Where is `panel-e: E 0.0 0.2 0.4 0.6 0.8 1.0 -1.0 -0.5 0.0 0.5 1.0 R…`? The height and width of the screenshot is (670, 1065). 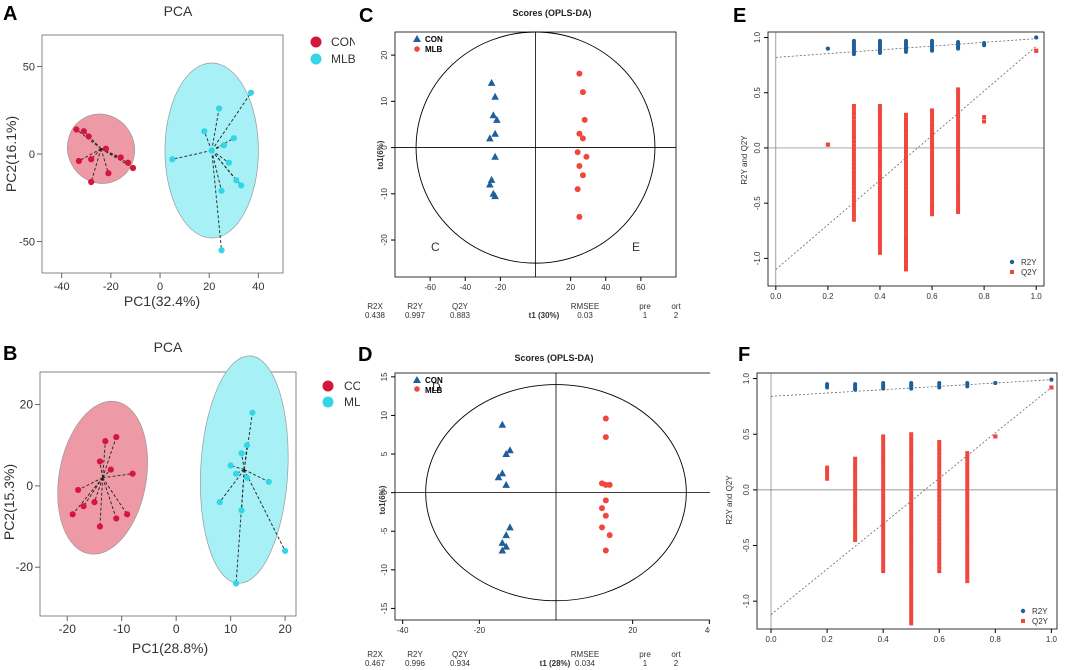
panel-e: E 0.0 0.2 0.4 0.6 0.8 1.0 -1.0 -0.5 0.0 0.5 1.0 R… is located at coordinates (889, 153).